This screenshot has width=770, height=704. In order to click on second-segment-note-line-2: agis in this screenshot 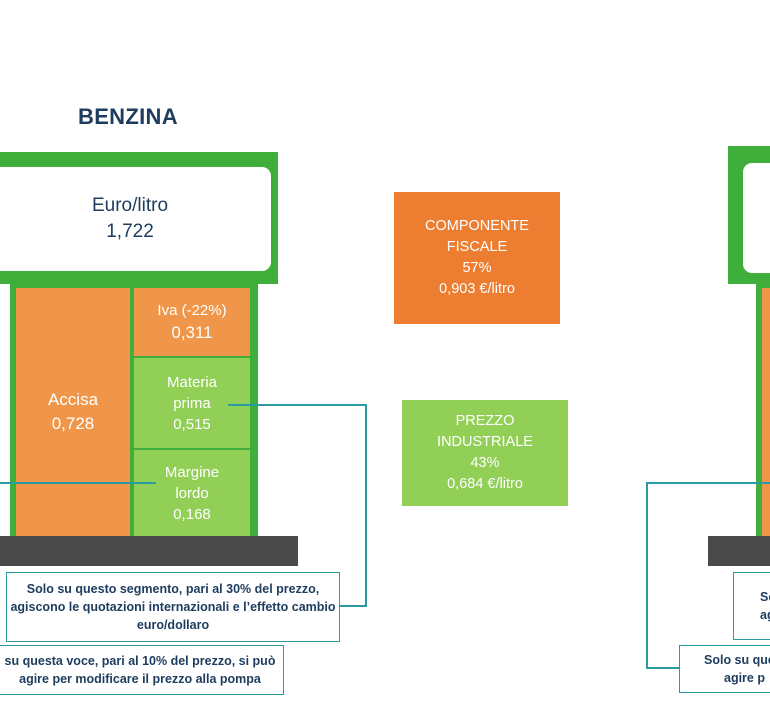, I will do `click(765, 615)`.